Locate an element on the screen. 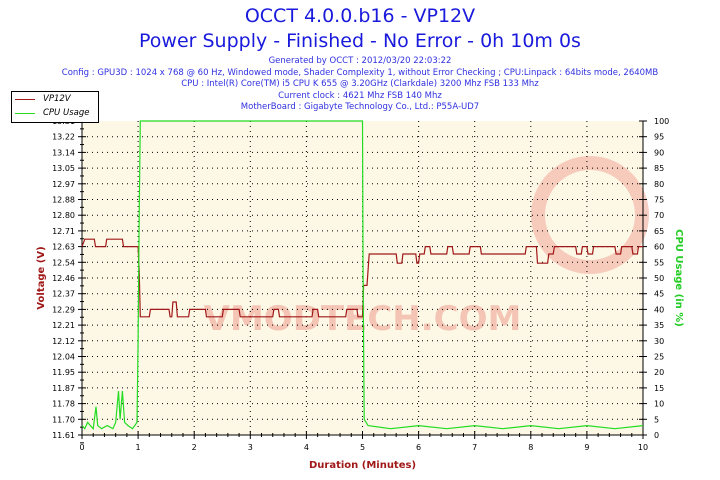 This screenshot has height=480, width=720. y2-tick-label: 65 is located at coordinates (659, 231).